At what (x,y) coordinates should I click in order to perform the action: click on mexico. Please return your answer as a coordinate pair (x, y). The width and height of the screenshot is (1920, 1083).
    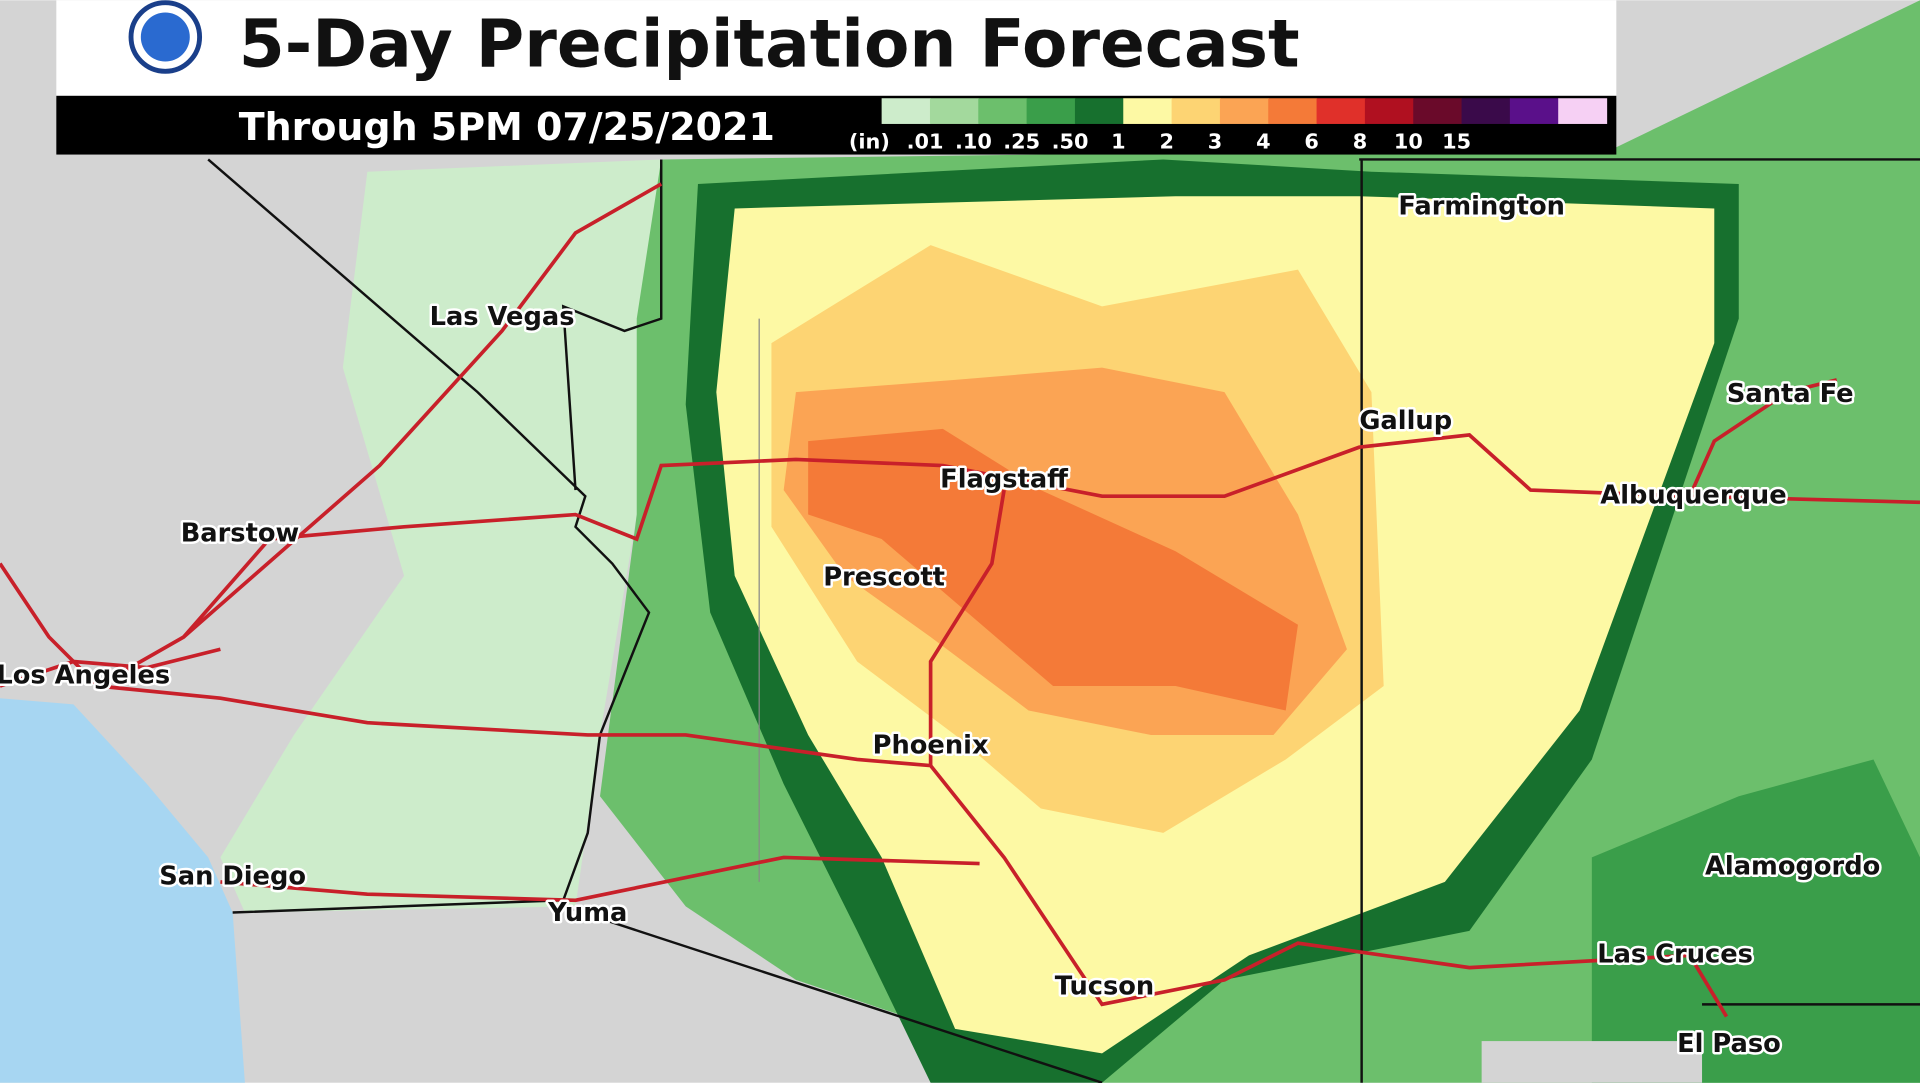
    Looking at the image, I should click on (1592, 1062).